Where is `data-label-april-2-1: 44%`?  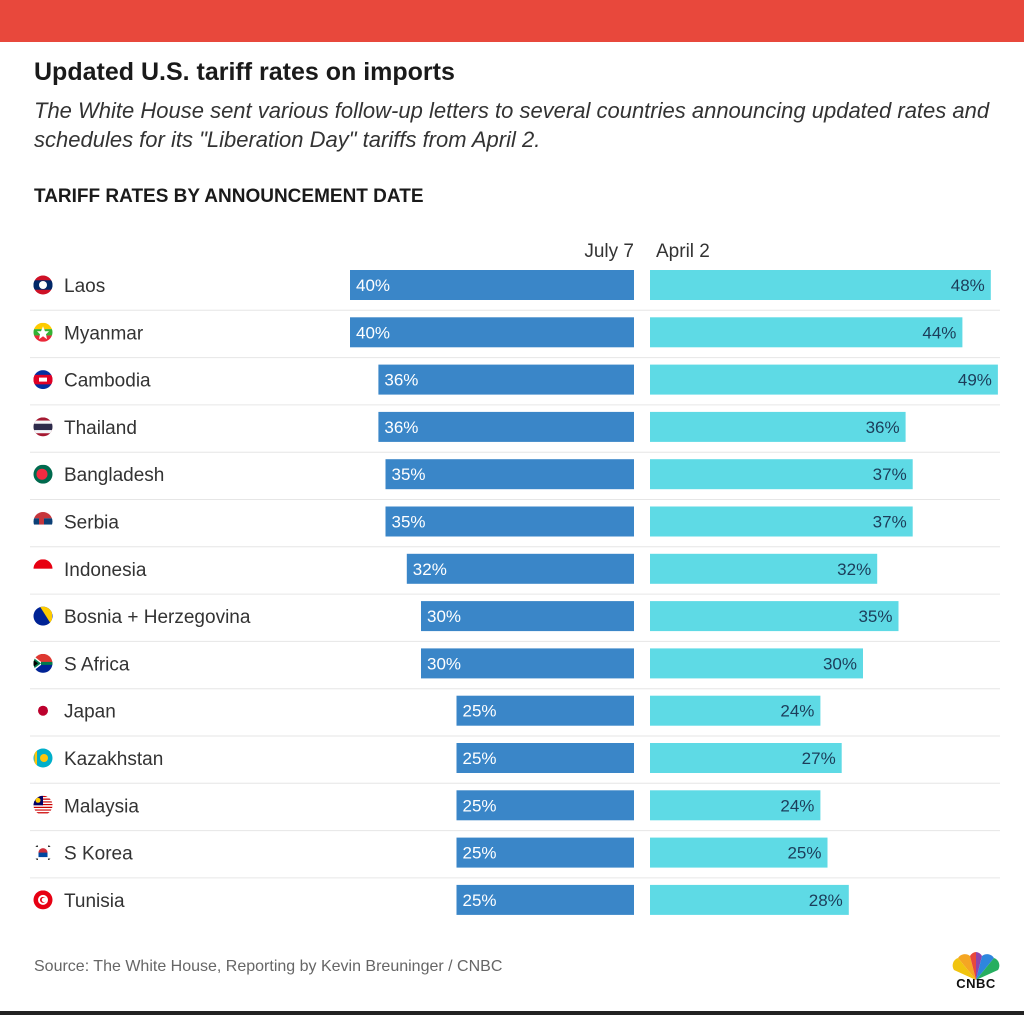
data-label-april-2-1: 44% is located at coordinates (939, 332).